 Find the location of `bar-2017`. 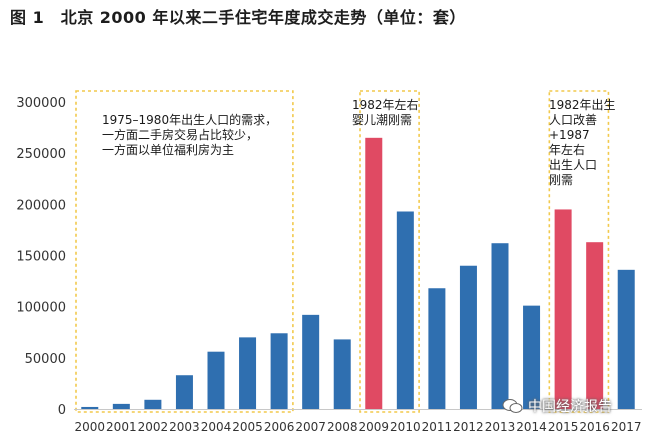

bar-2017 is located at coordinates (626, 339).